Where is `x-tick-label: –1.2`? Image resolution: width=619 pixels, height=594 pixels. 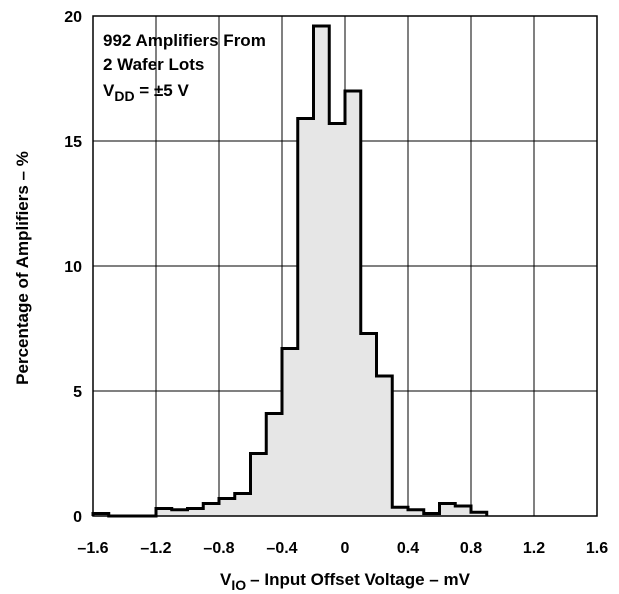
x-tick-label: –1.2 is located at coordinates (155, 548).